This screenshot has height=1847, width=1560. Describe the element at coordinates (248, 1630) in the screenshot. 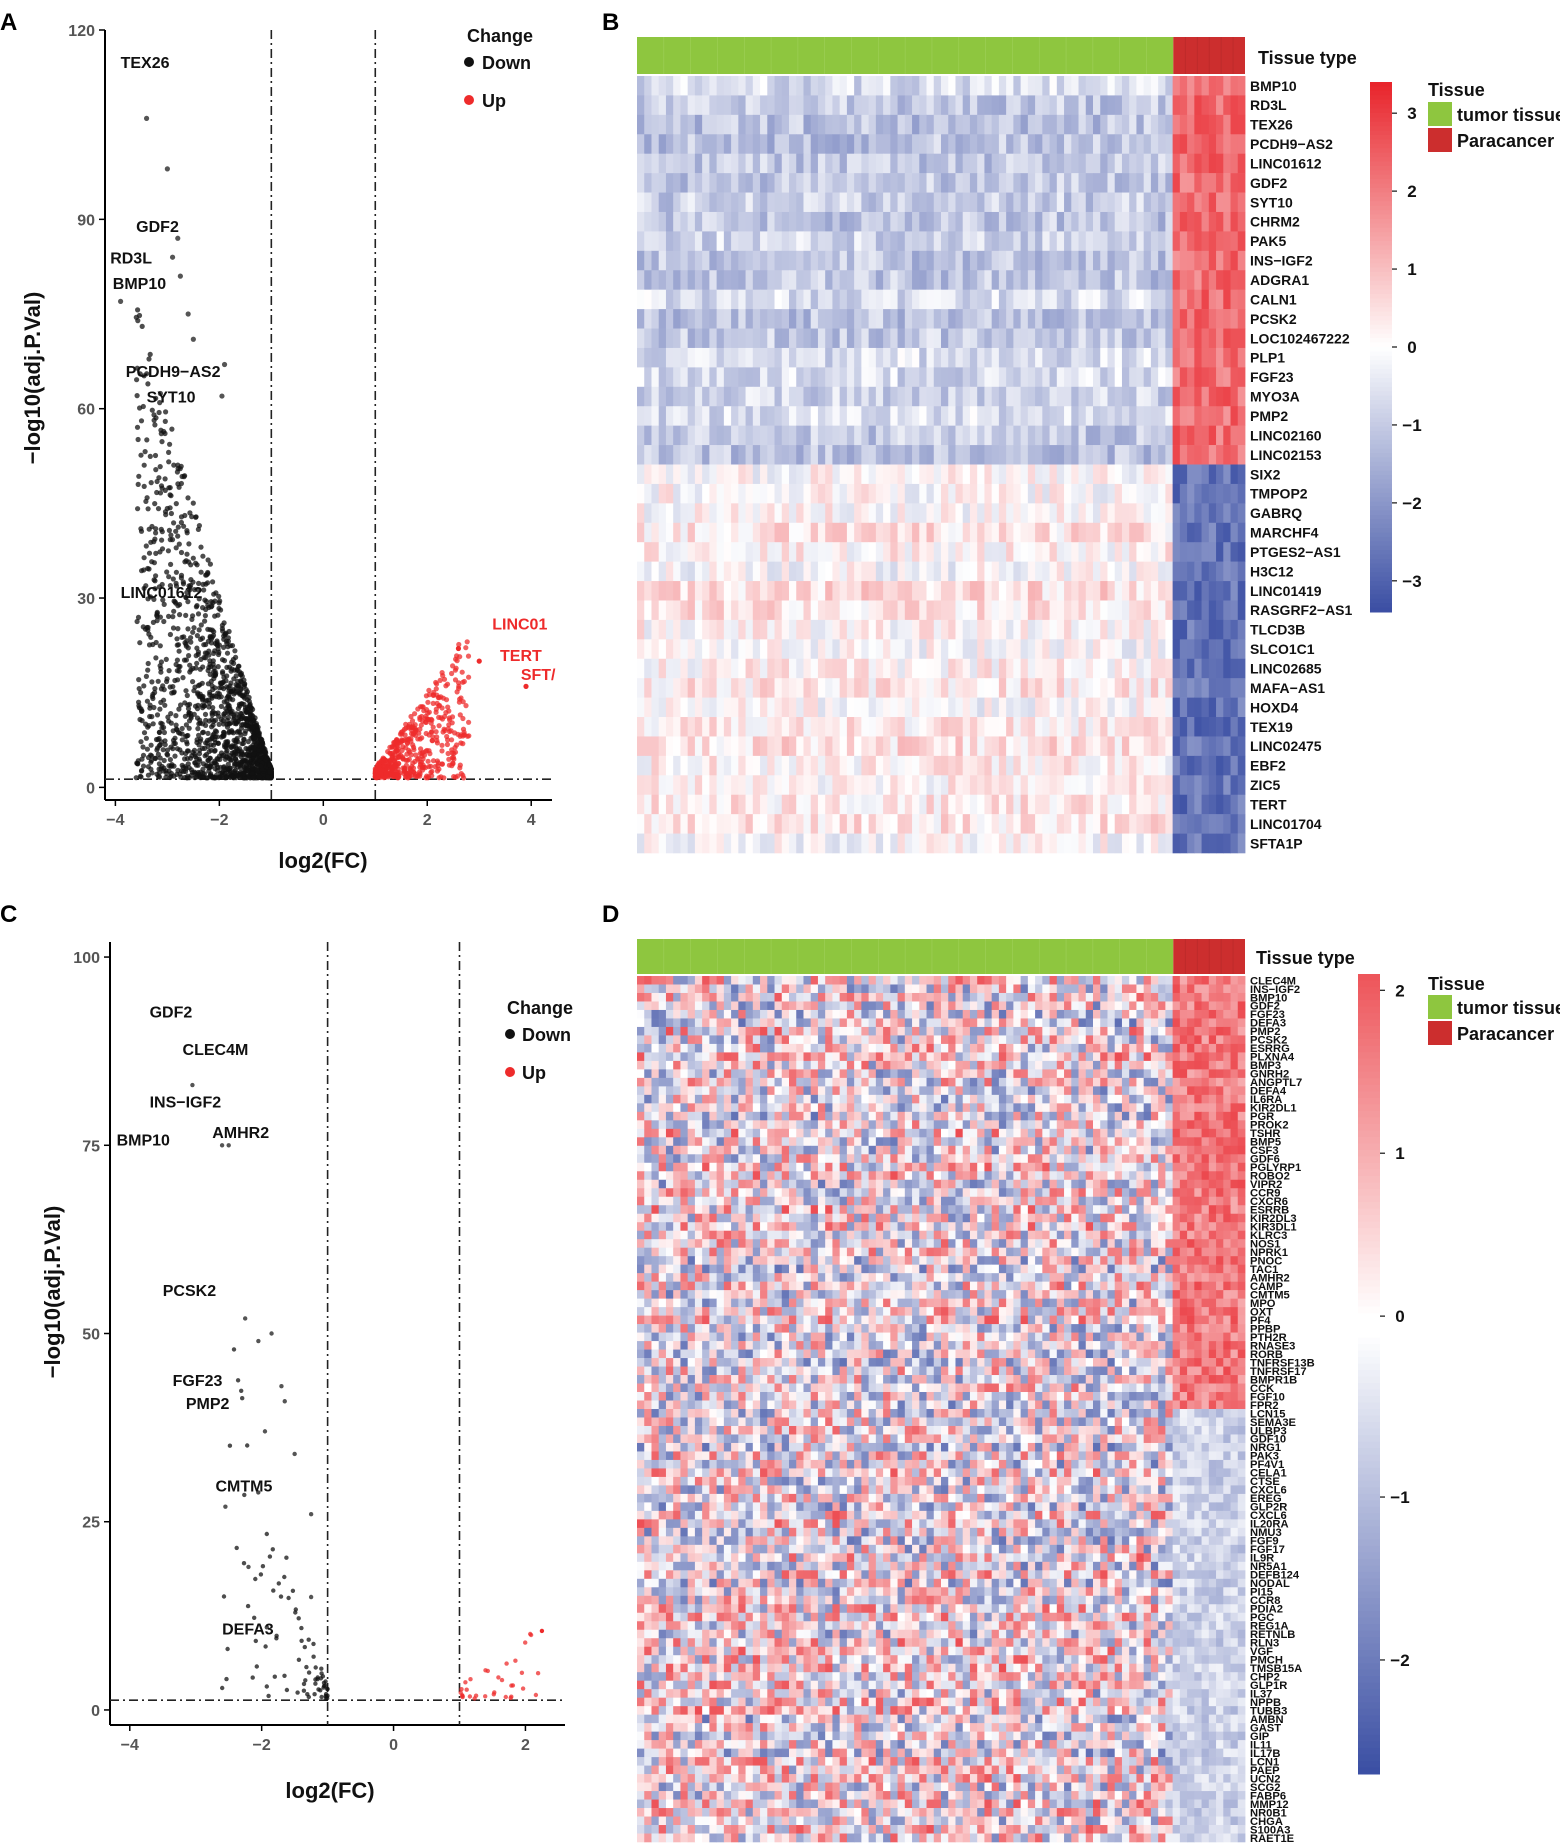

I see `gene-label: DEFA3` at that location.